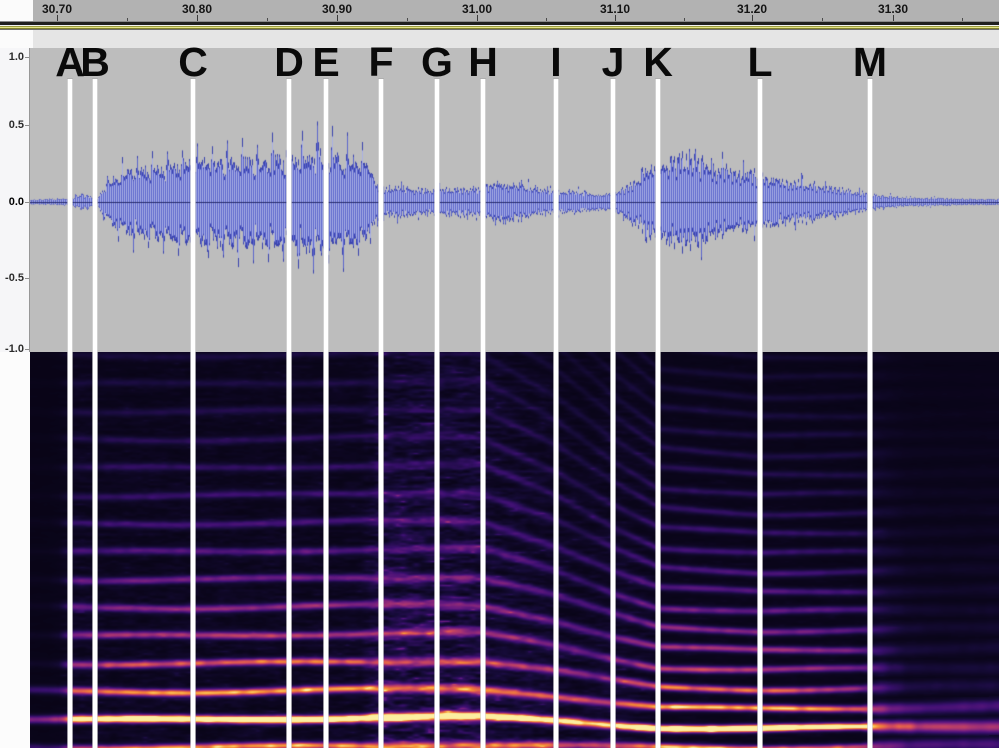 This screenshot has height=748, width=999. Describe the element at coordinates (193, 413) in the screenshot. I see `marker-line-c` at that location.